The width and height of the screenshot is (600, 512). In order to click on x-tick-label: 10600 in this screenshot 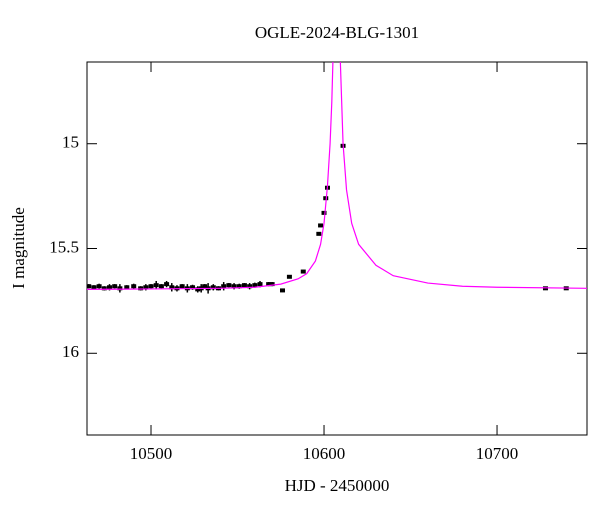, I will do `click(324, 453)`.